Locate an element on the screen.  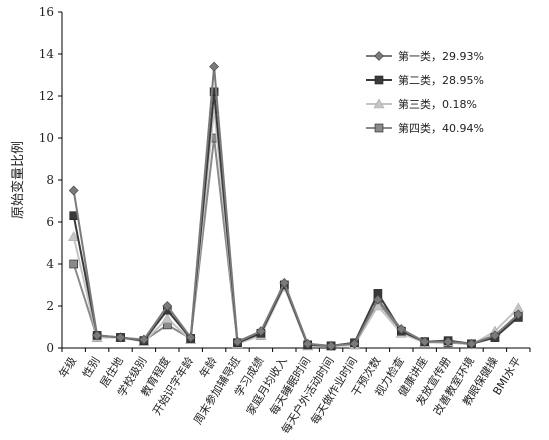
legend-label: 第四类，40.94% is located at coordinates (441, 128).